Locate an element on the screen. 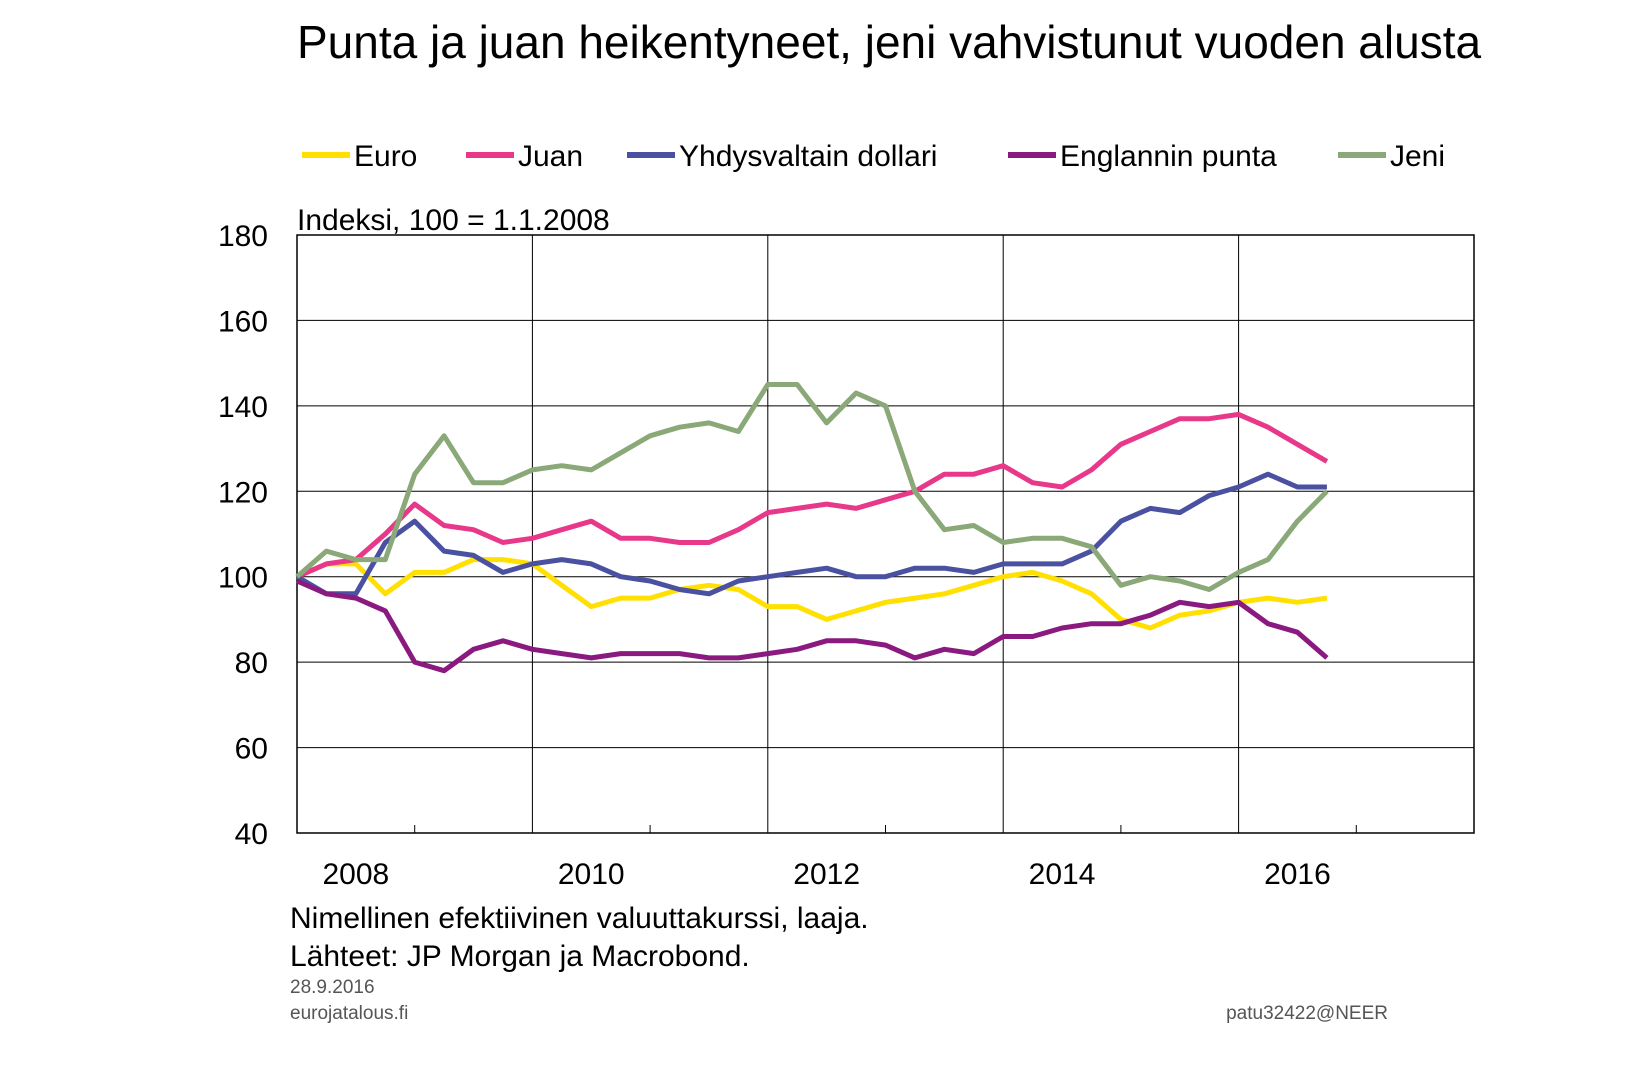  x-tick-label: 2012 is located at coordinates (826, 874).